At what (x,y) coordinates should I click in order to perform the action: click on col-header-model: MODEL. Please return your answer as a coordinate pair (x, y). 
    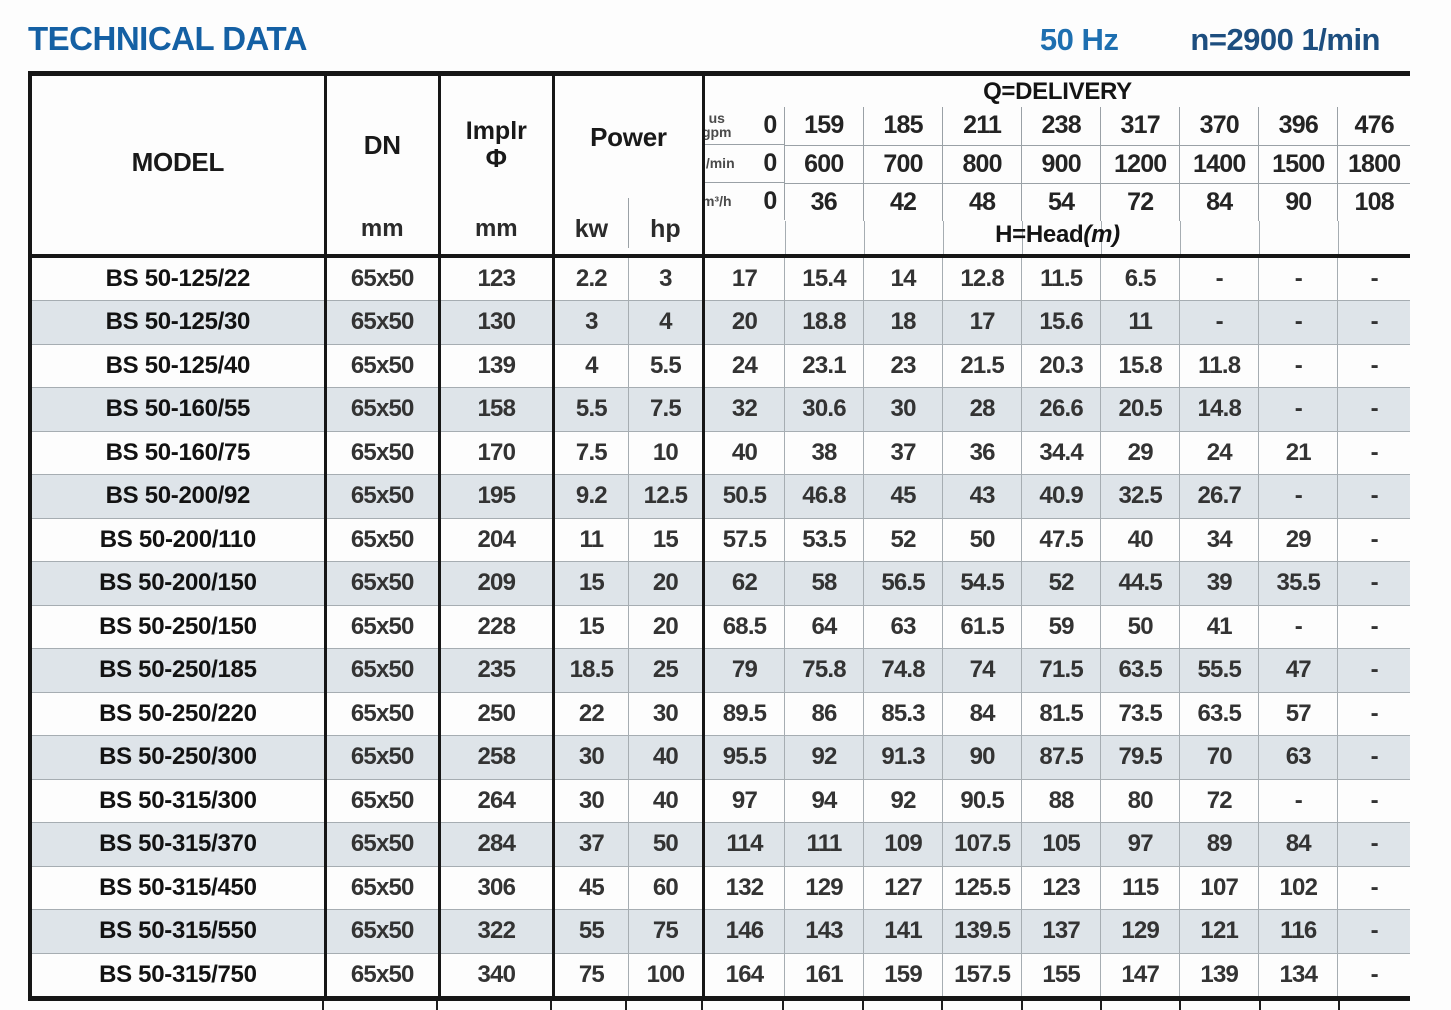
    Looking at the image, I should click on (178, 164).